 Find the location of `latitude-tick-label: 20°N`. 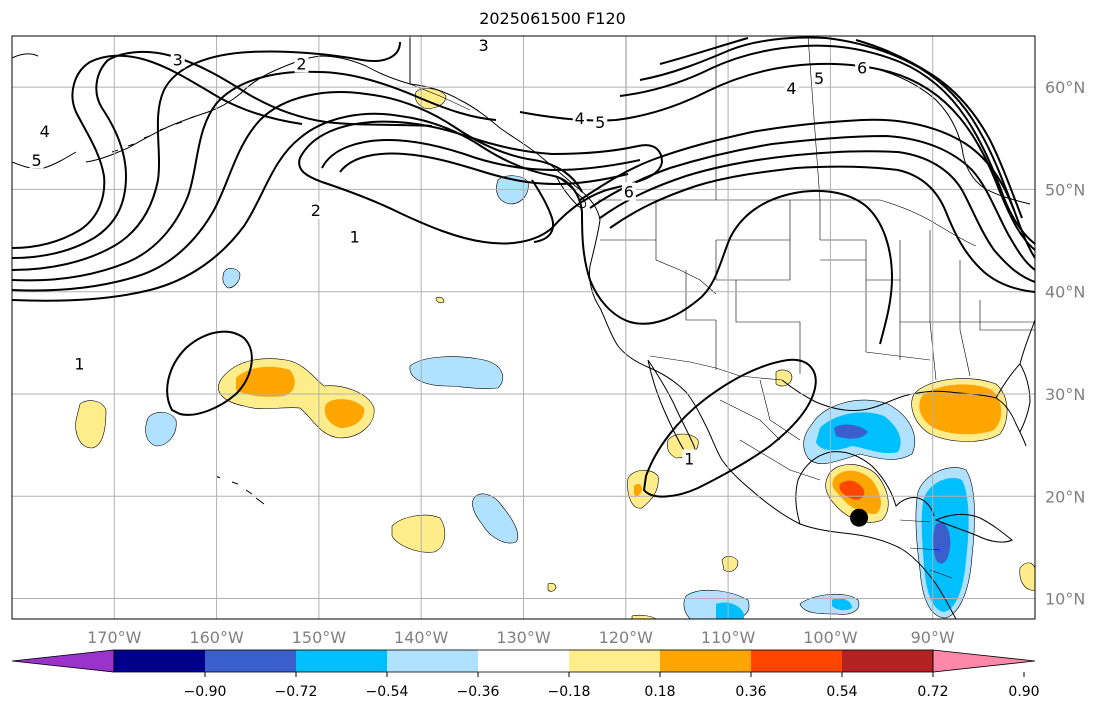

latitude-tick-label: 20°N is located at coordinates (1065, 496).